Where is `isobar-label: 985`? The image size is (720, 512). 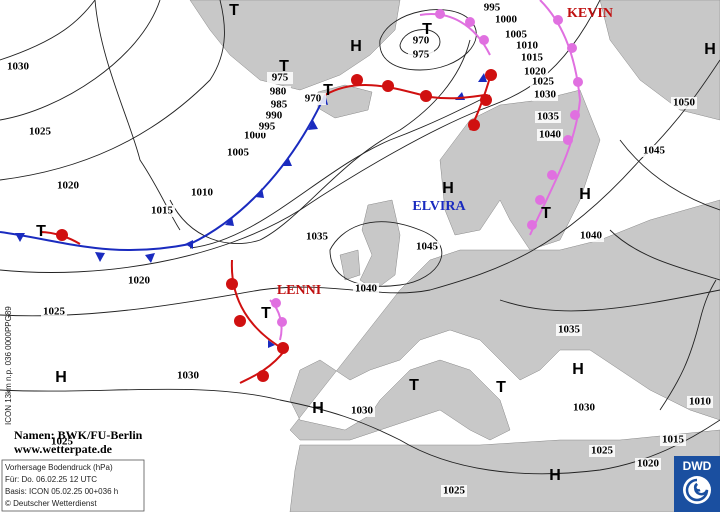 isobar-label: 985 is located at coordinates (279, 105).